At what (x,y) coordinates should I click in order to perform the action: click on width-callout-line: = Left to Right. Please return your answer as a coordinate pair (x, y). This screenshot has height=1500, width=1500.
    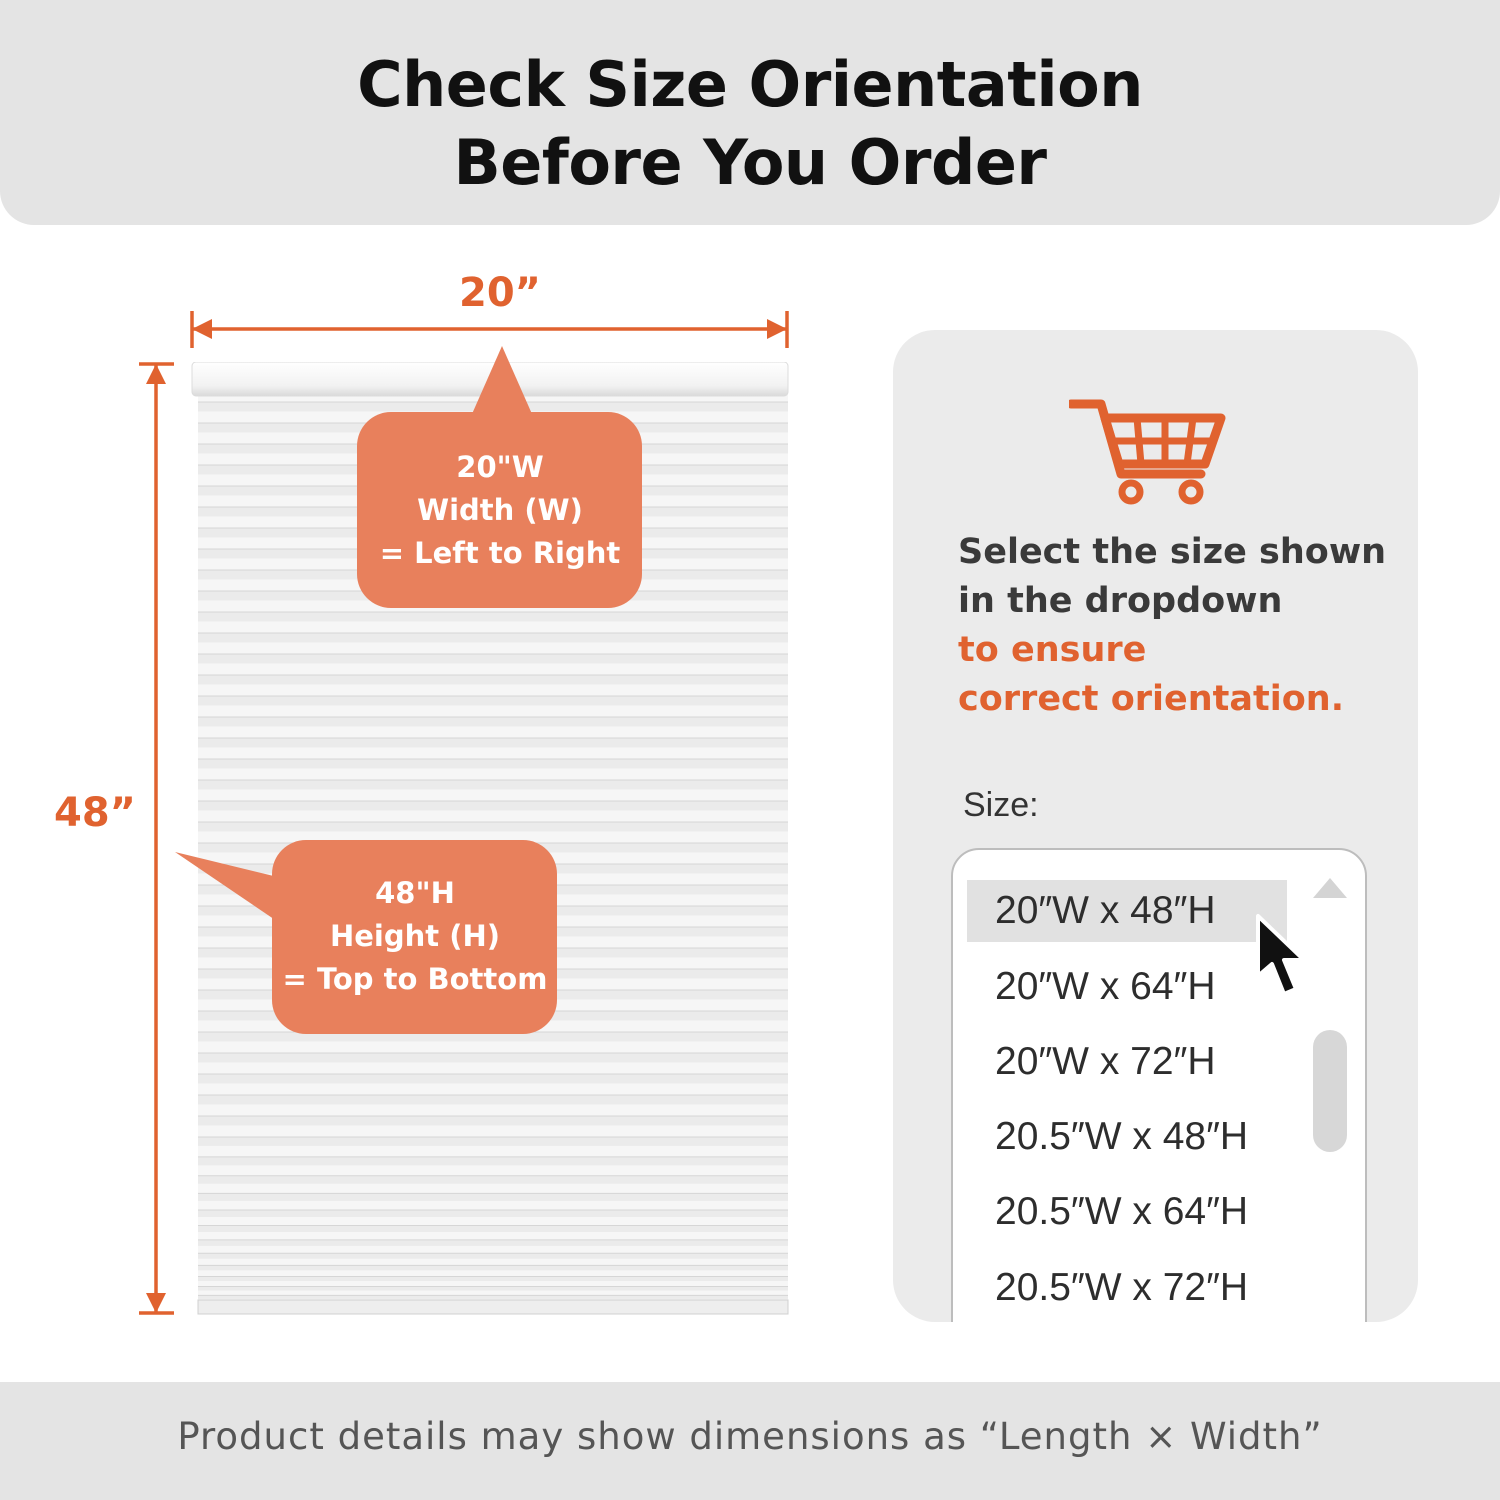
    Looking at the image, I should click on (500, 553).